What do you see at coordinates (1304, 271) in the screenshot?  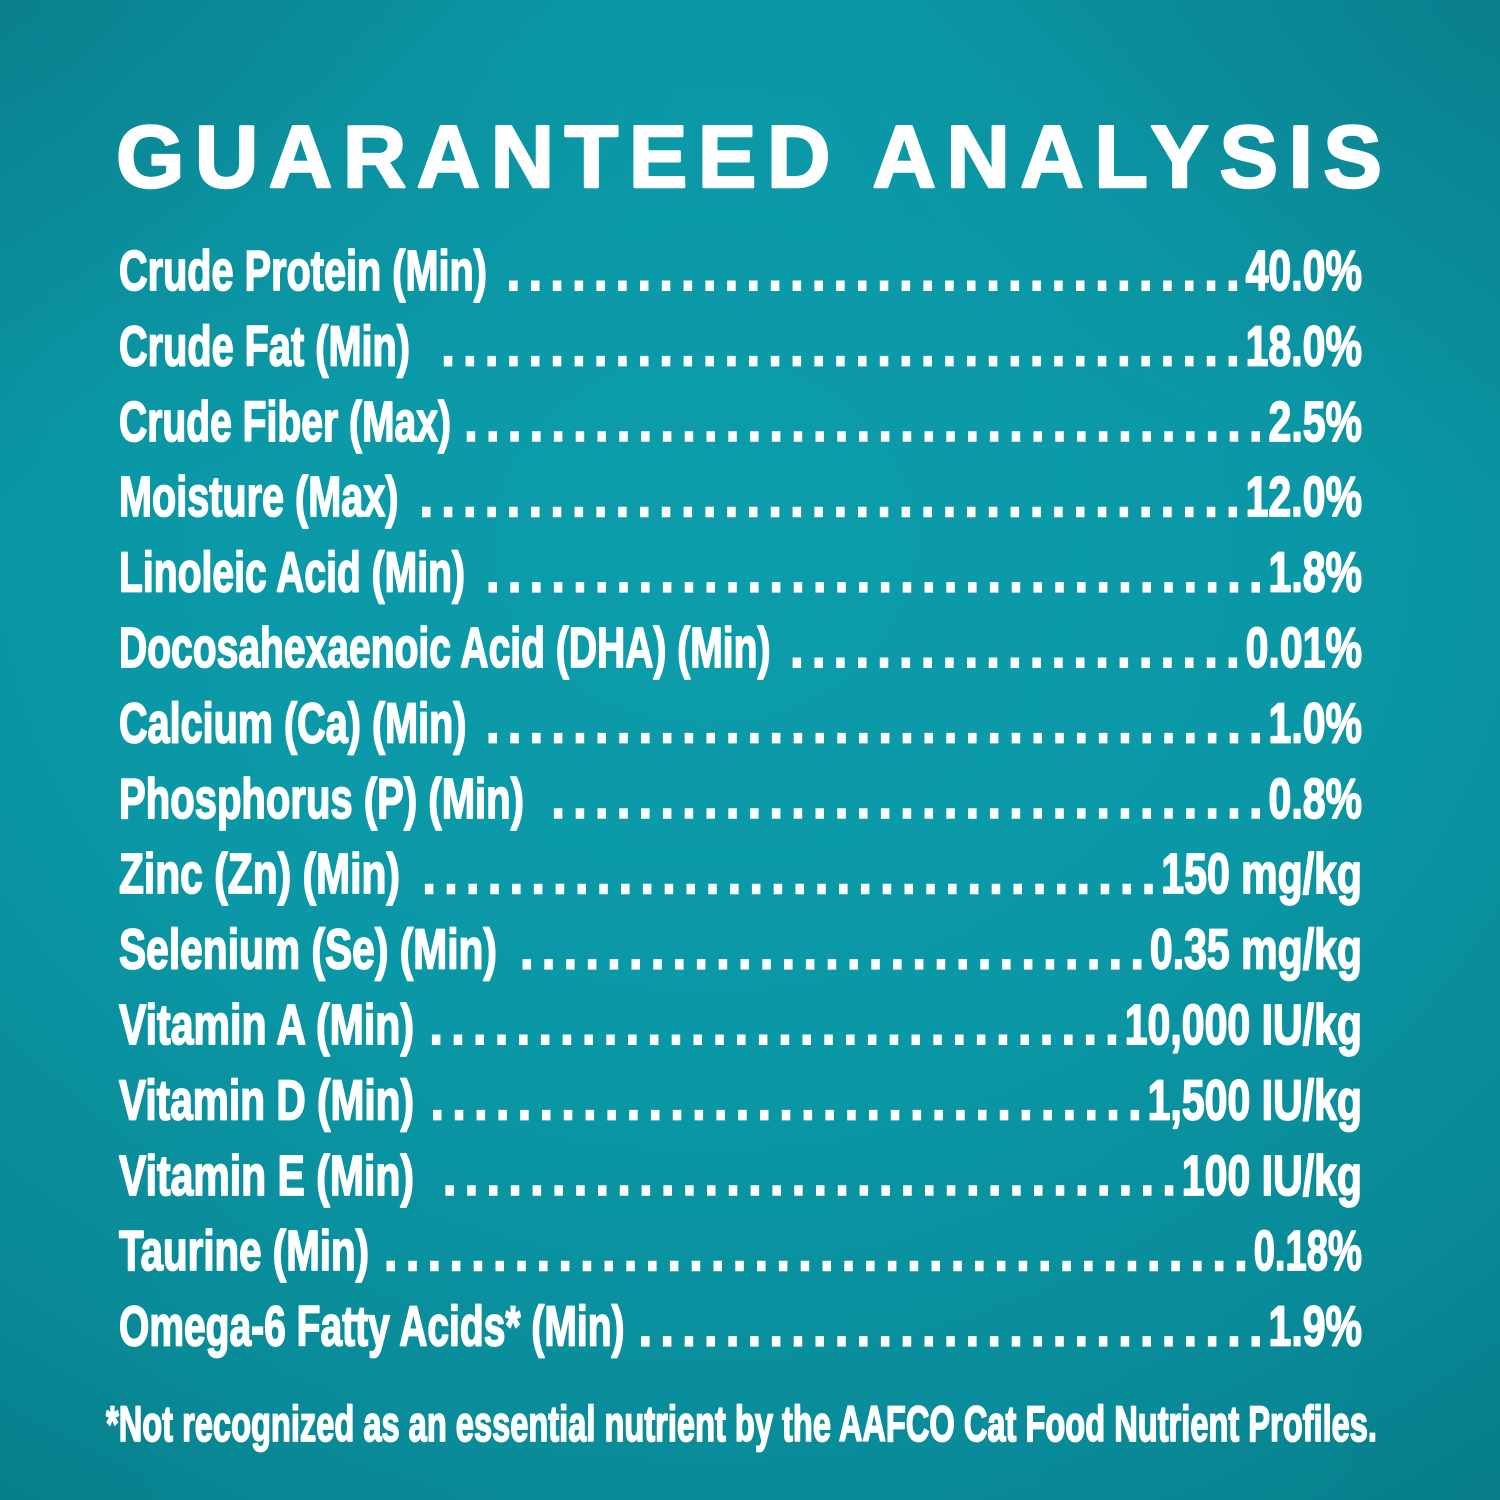 I see `svg-text: 40.0%` at bounding box center [1304, 271].